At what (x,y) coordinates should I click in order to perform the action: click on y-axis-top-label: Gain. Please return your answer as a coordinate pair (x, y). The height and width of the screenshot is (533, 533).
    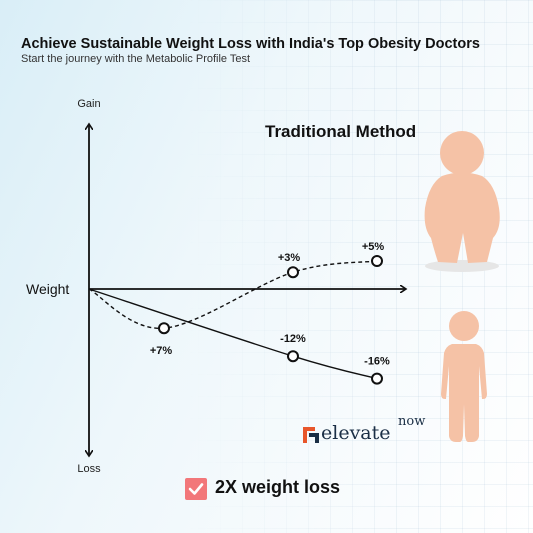
    Looking at the image, I should click on (88, 104).